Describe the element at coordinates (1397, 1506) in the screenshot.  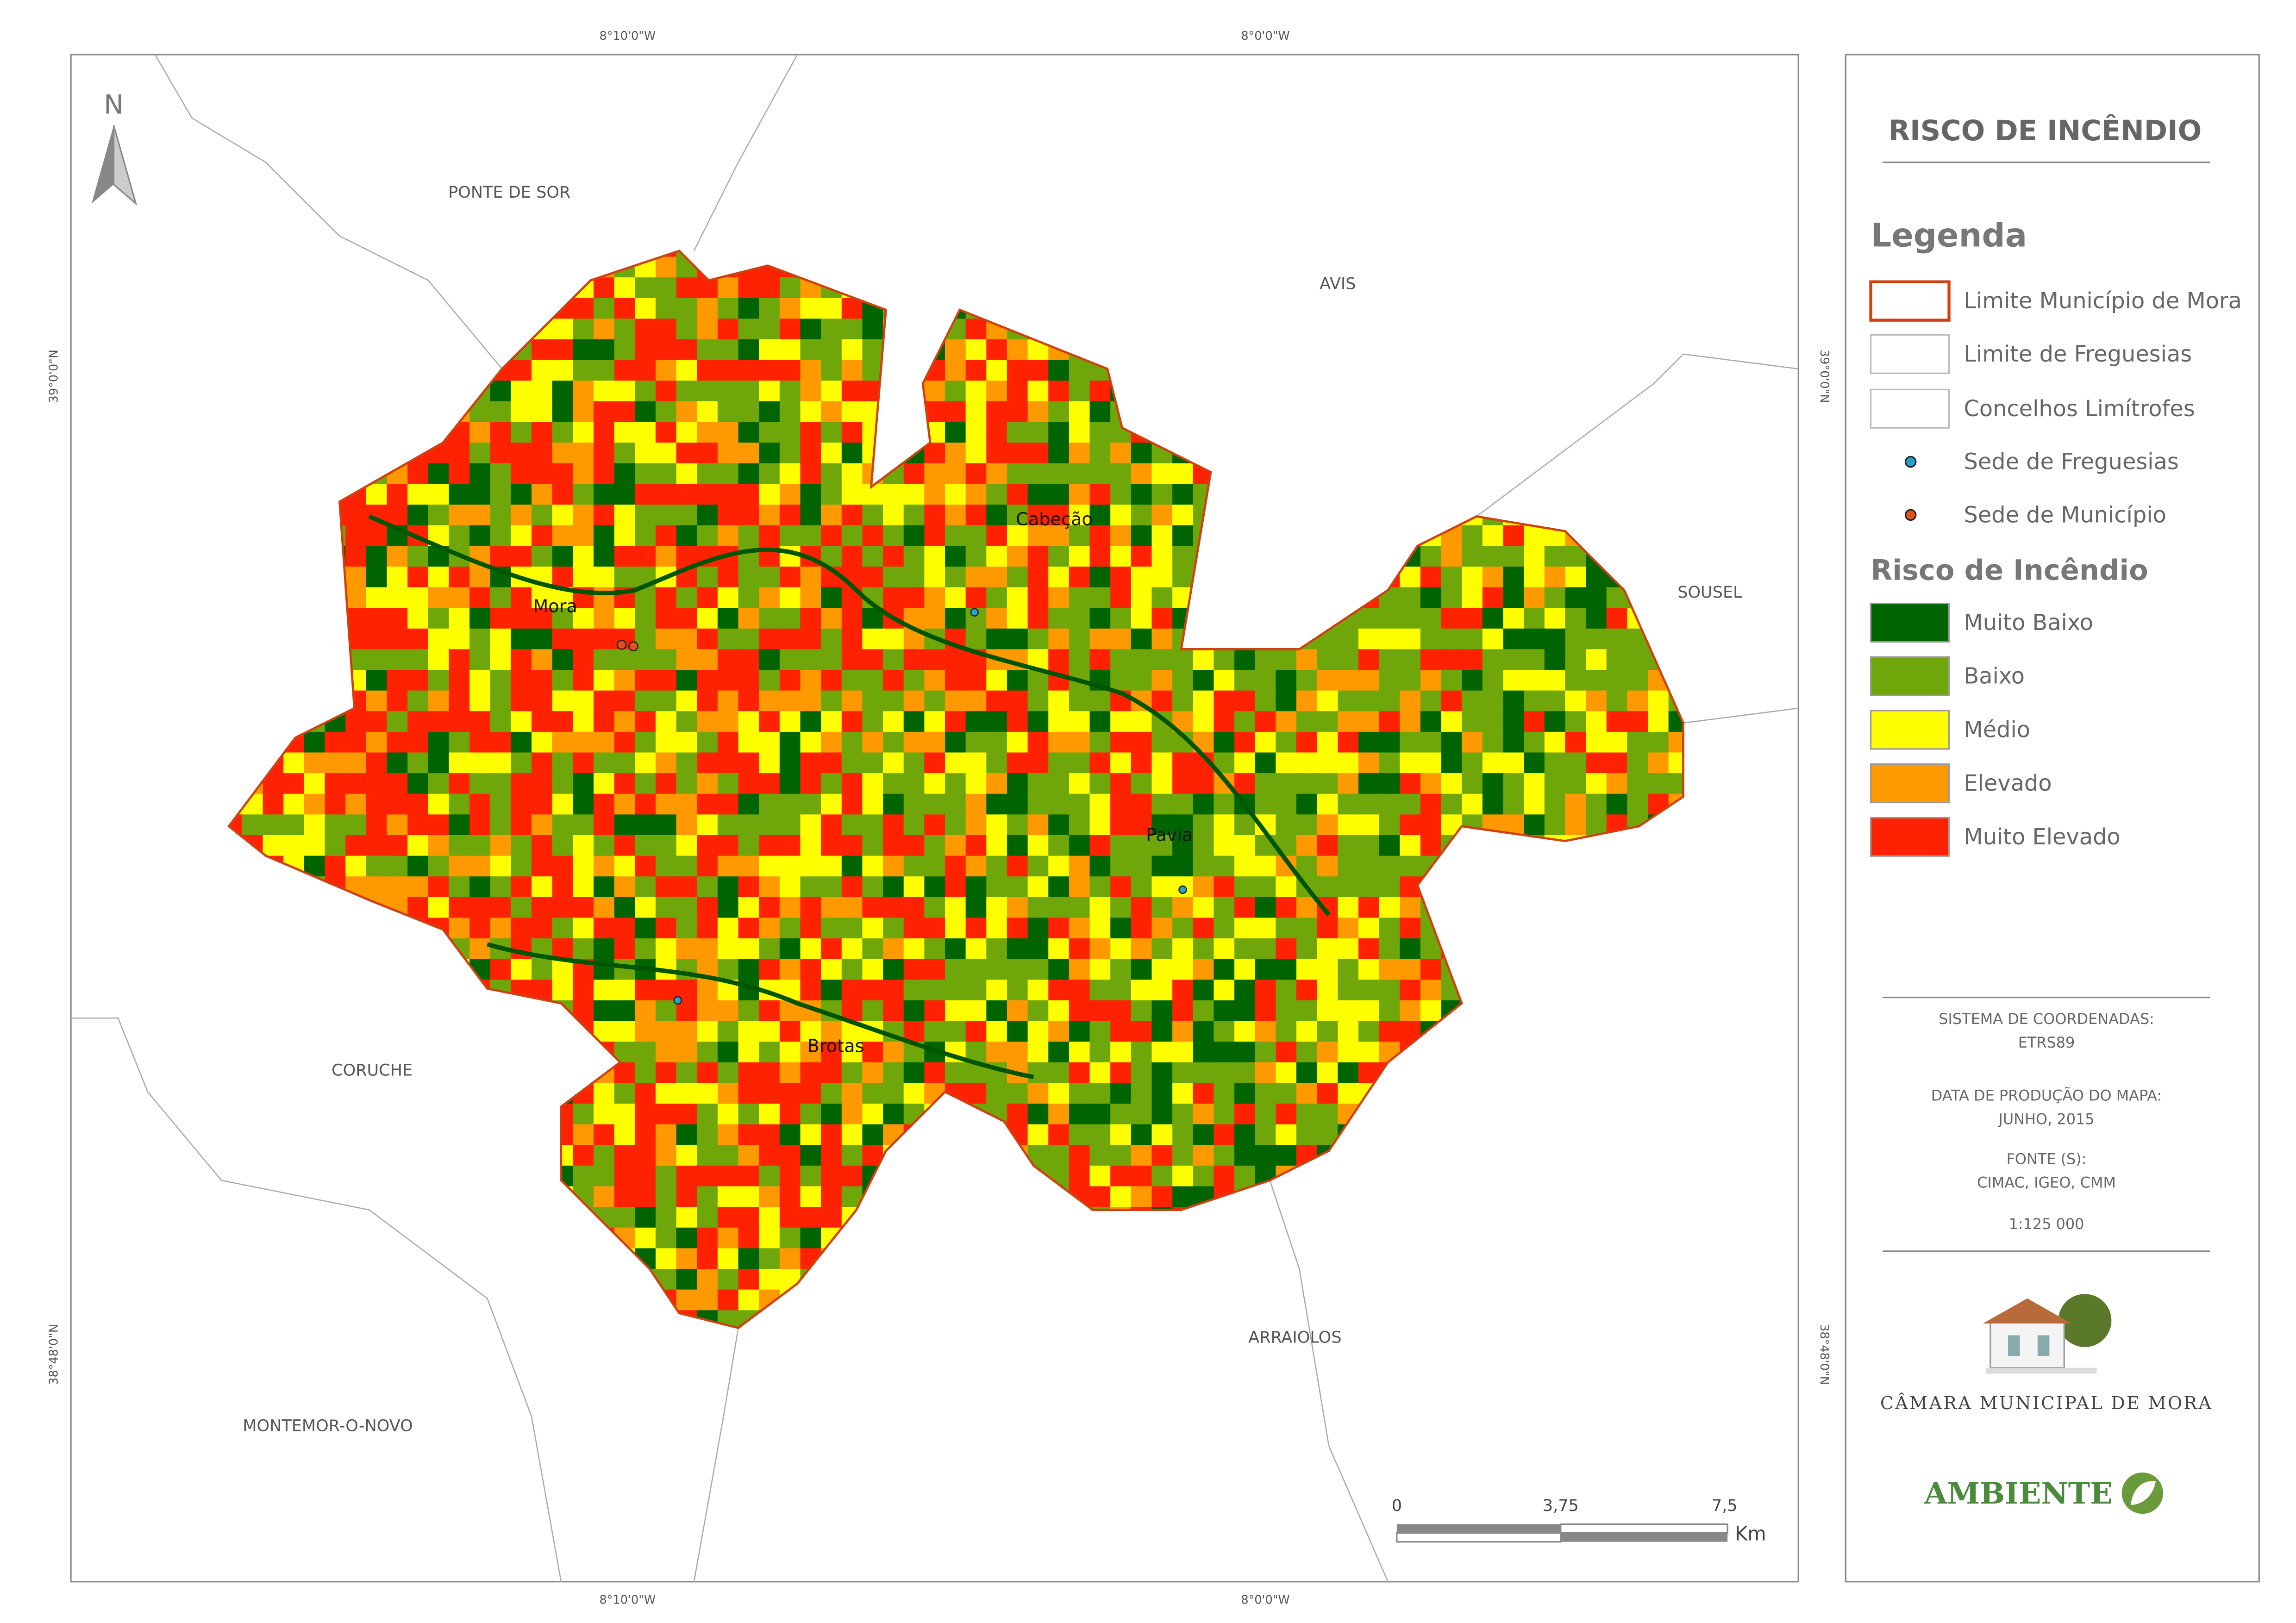
I see `scale-label: 0` at that location.